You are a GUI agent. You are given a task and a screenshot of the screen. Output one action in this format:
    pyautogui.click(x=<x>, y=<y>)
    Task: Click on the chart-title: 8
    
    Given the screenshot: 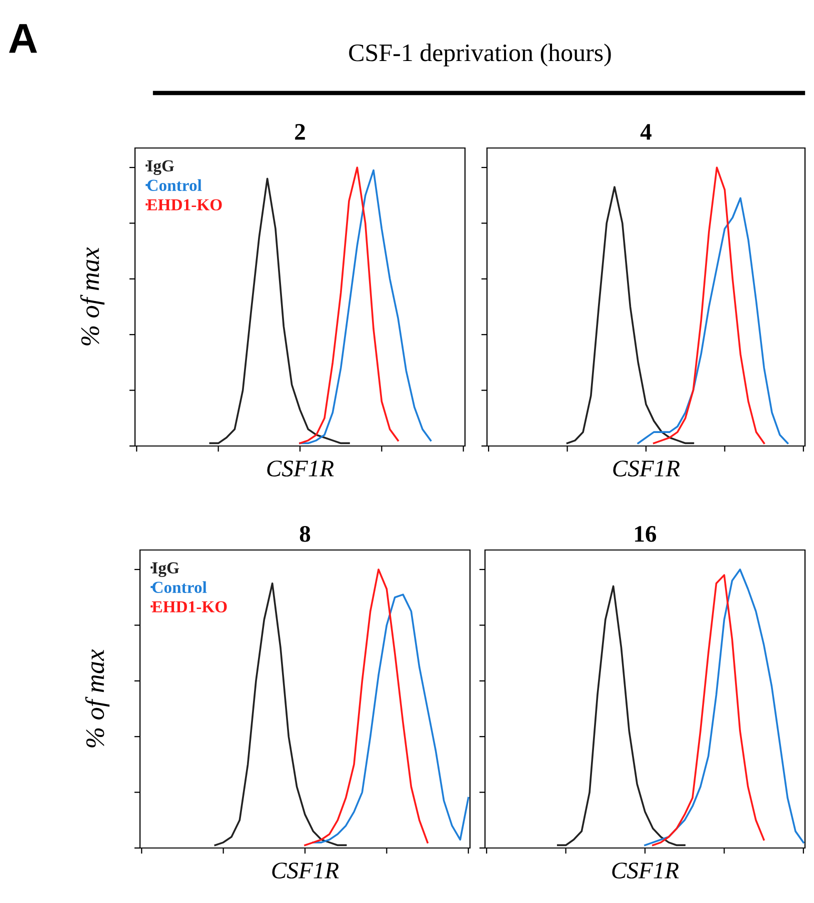 What is the action you would take?
    pyautogui.click(x=305, y=534)
    